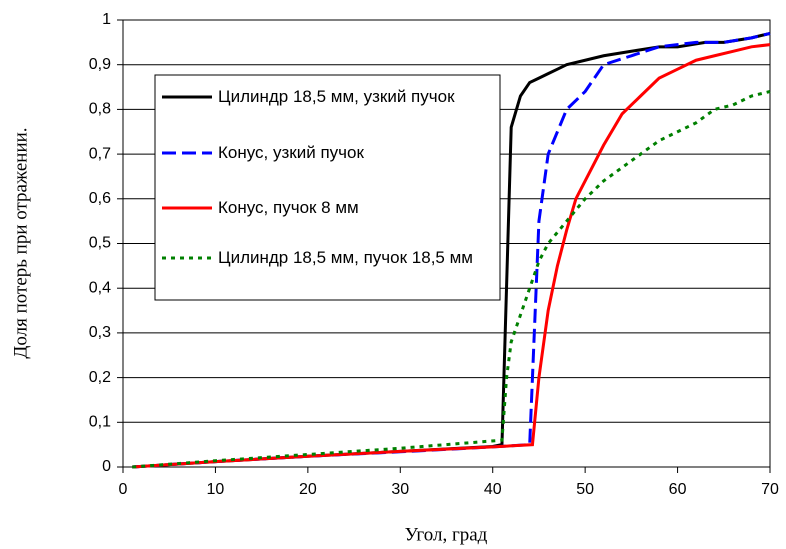 The height and width of the screenshot is (549, 786). I want to click on x-tick-label: 30, so click(400, 489).